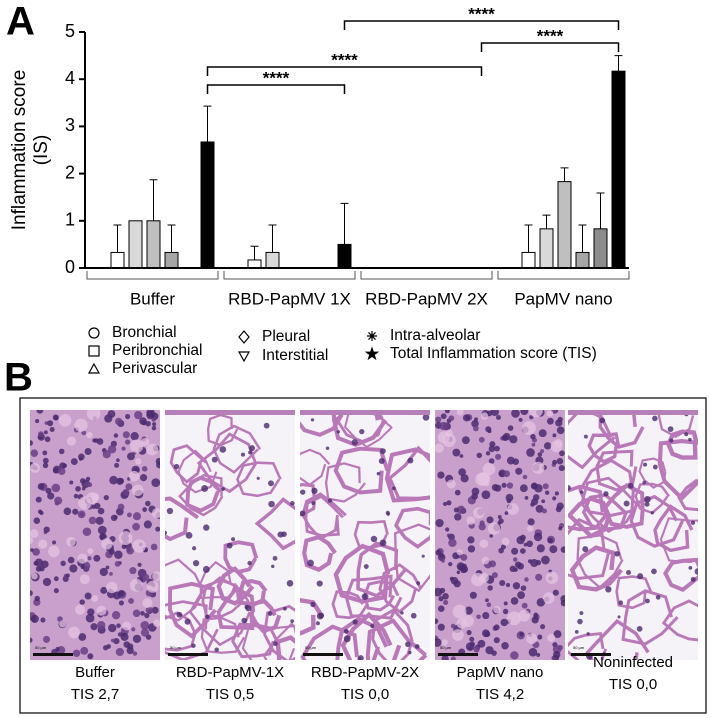  Describe the element at coordinates (344, 59) in the screenshot. I see `significance-label: ****` at that location.